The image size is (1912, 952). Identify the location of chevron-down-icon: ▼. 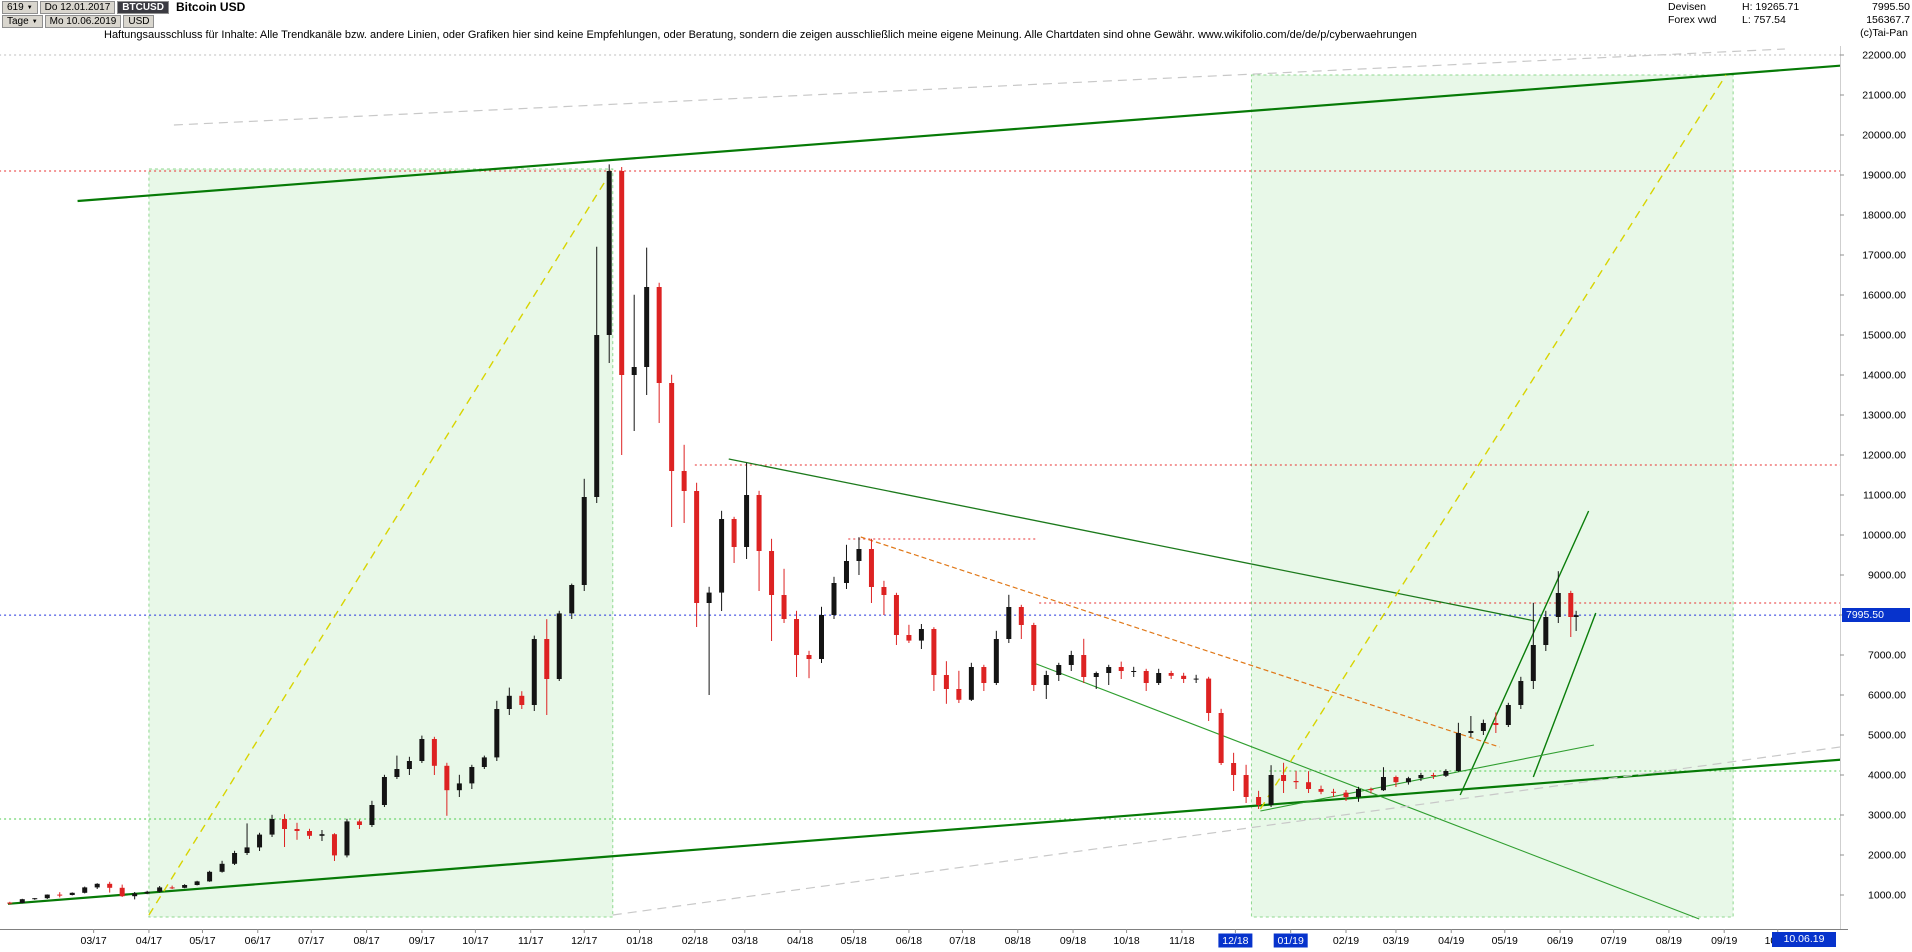
(29, 7).